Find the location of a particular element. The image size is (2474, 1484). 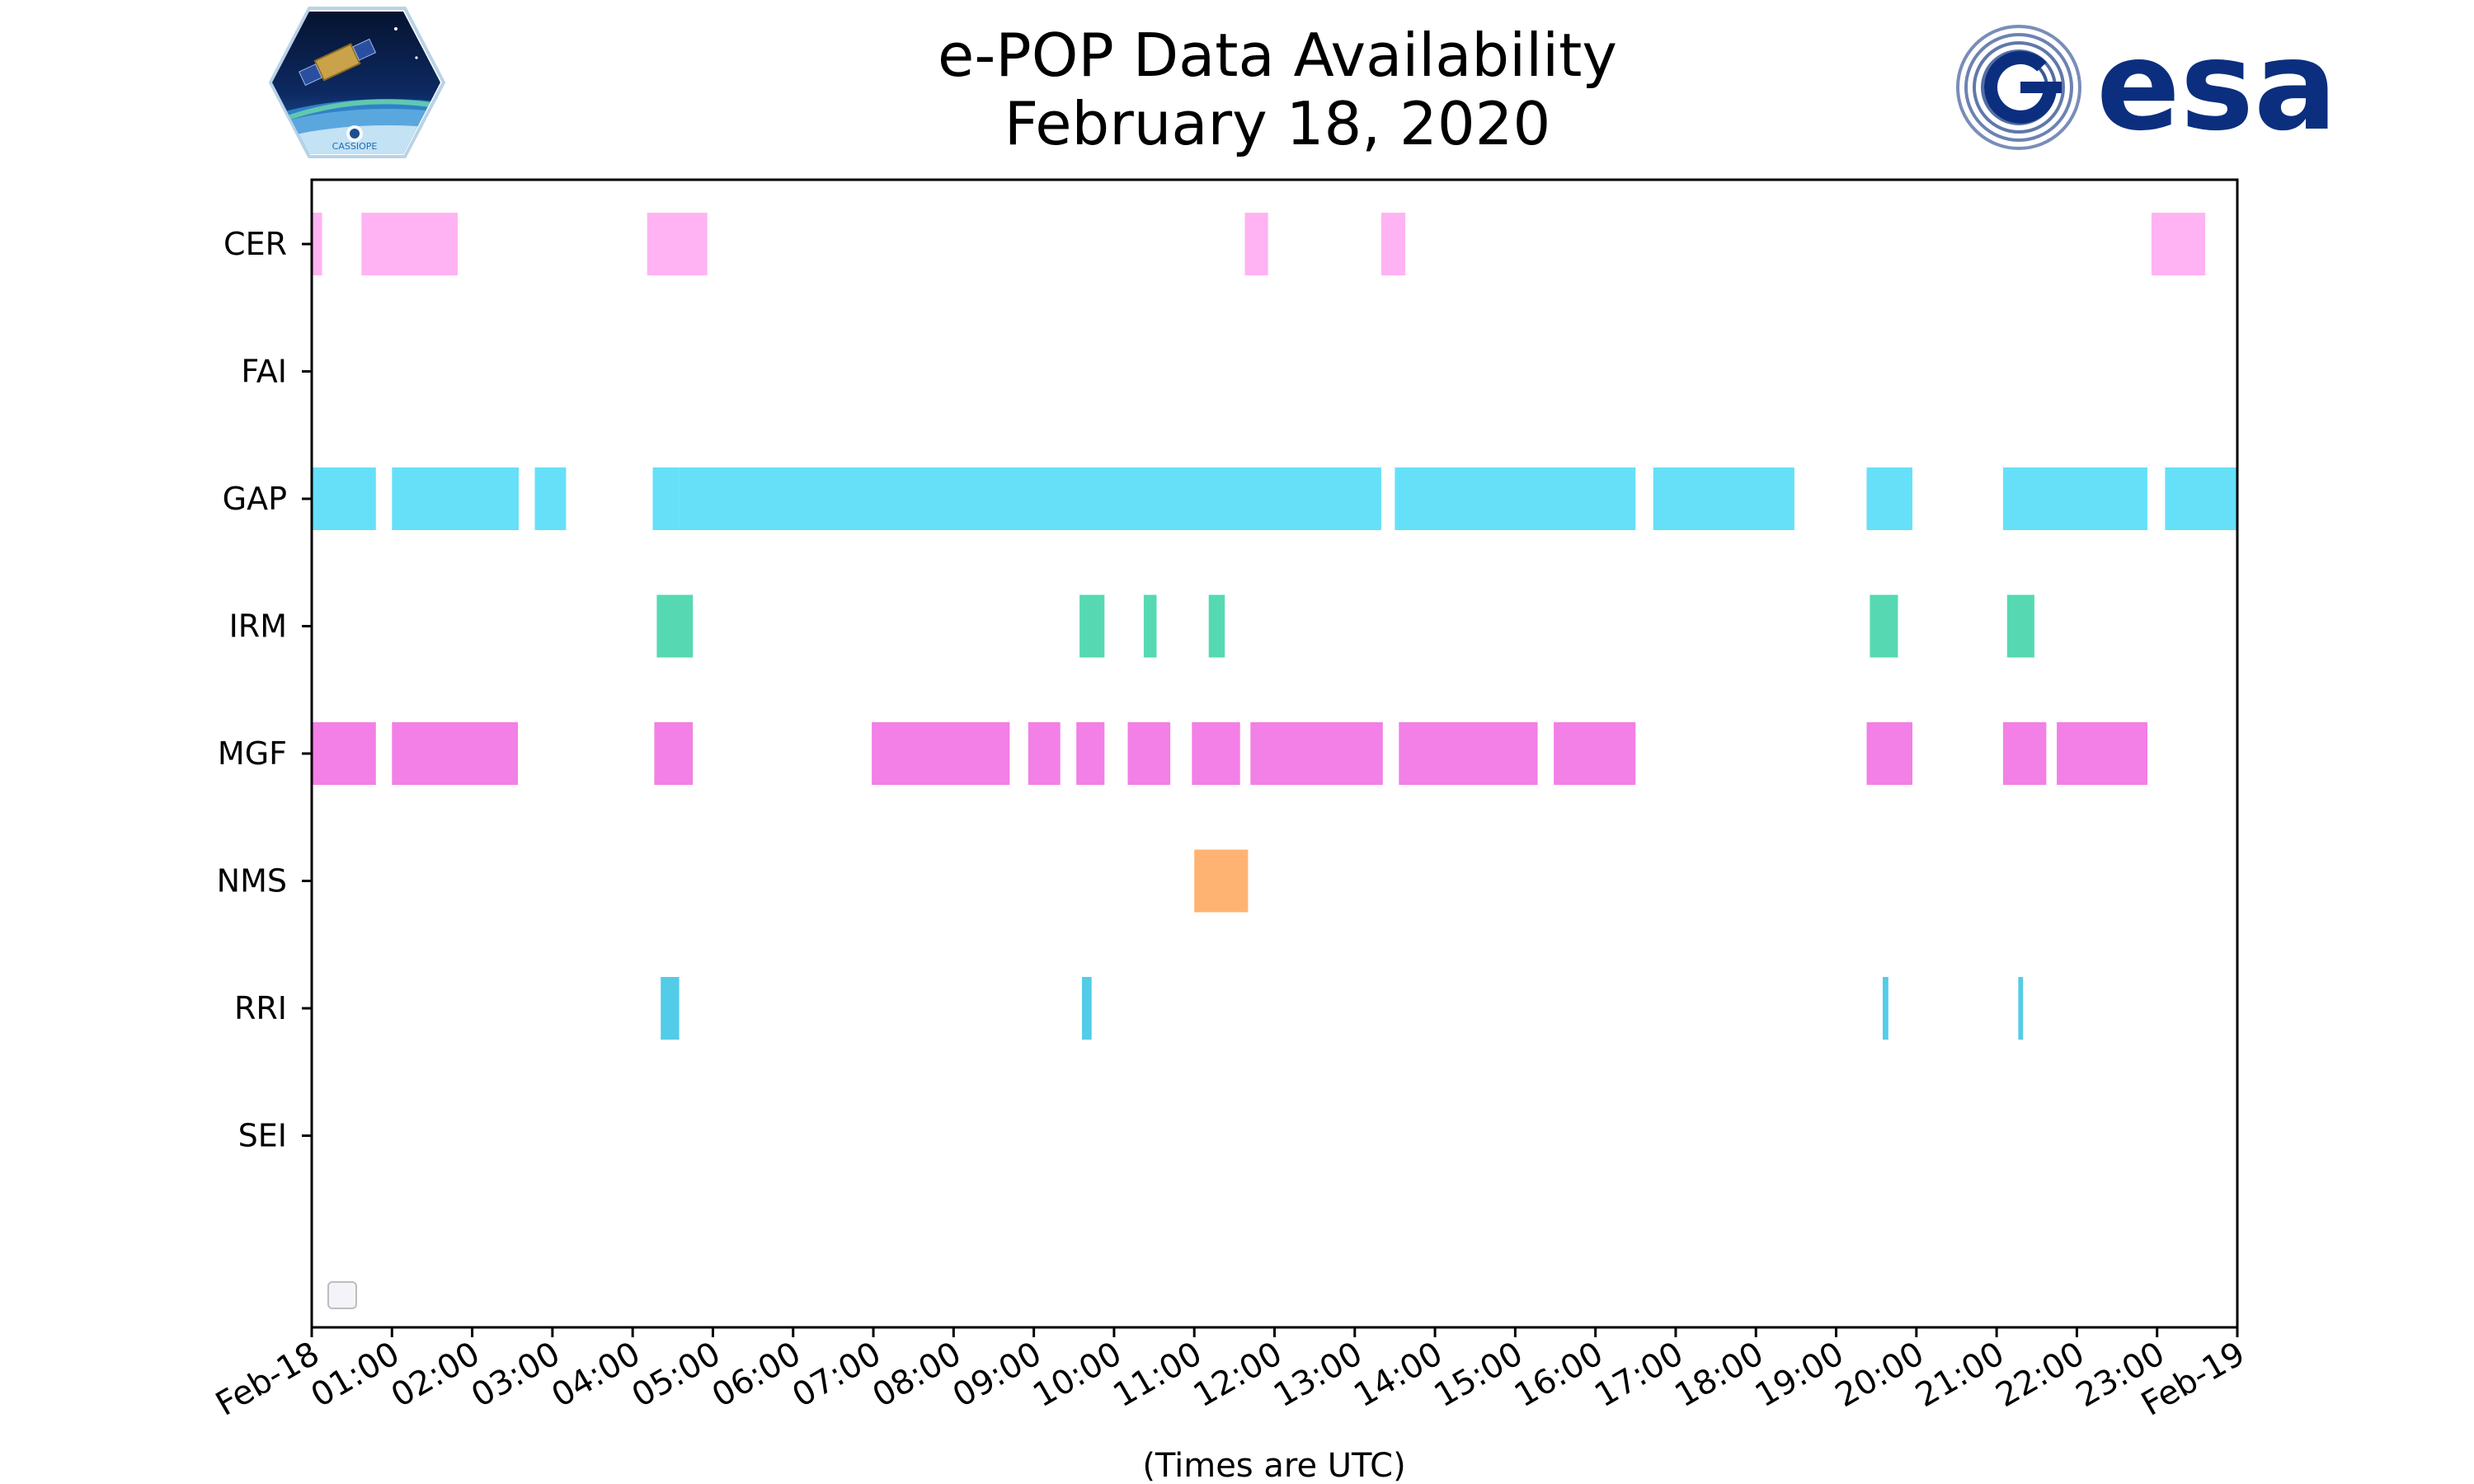

x-tick-label-21: 21:00 is located at coordinates (1960, 1375).